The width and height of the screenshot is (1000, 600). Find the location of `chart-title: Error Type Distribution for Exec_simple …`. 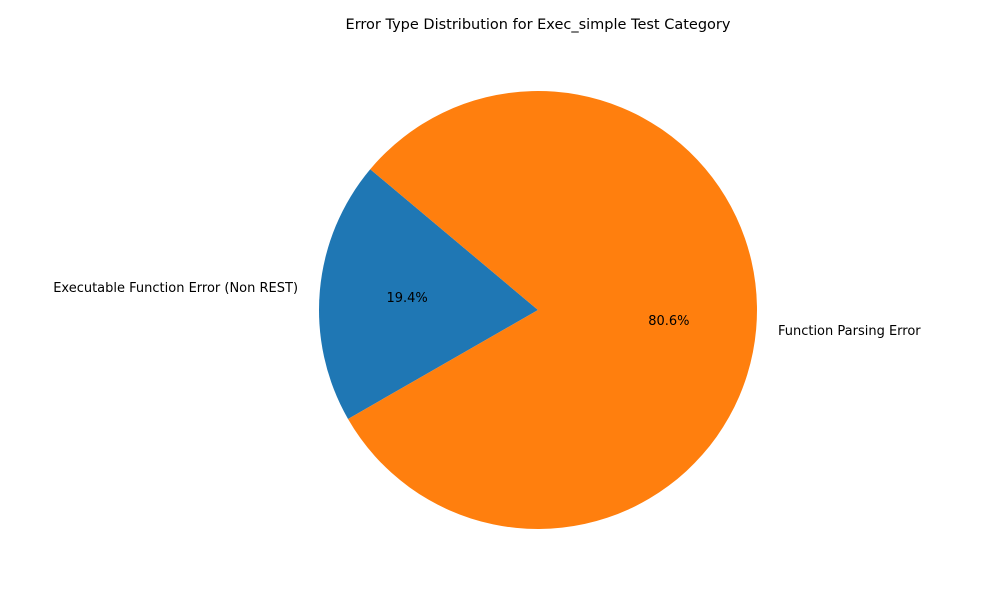

chart-title: Error Type Distribution for Exec_simple … is located at coordinates (538, 25).